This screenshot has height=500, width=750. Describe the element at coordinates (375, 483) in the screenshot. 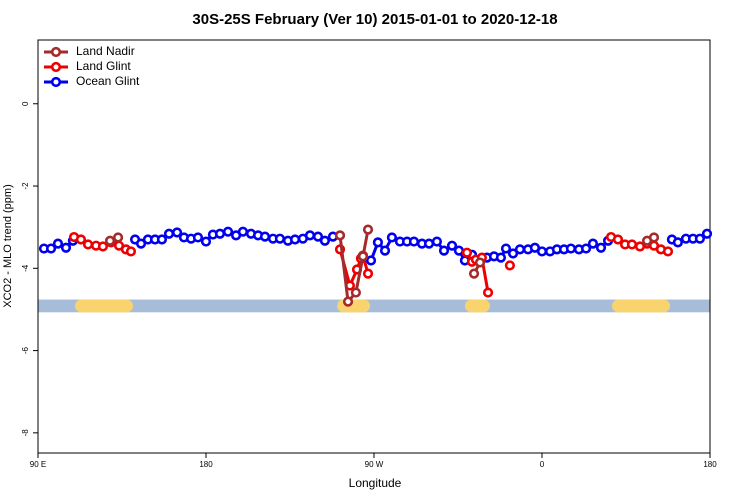

I see `x-axis-label: Longitude` at that location.